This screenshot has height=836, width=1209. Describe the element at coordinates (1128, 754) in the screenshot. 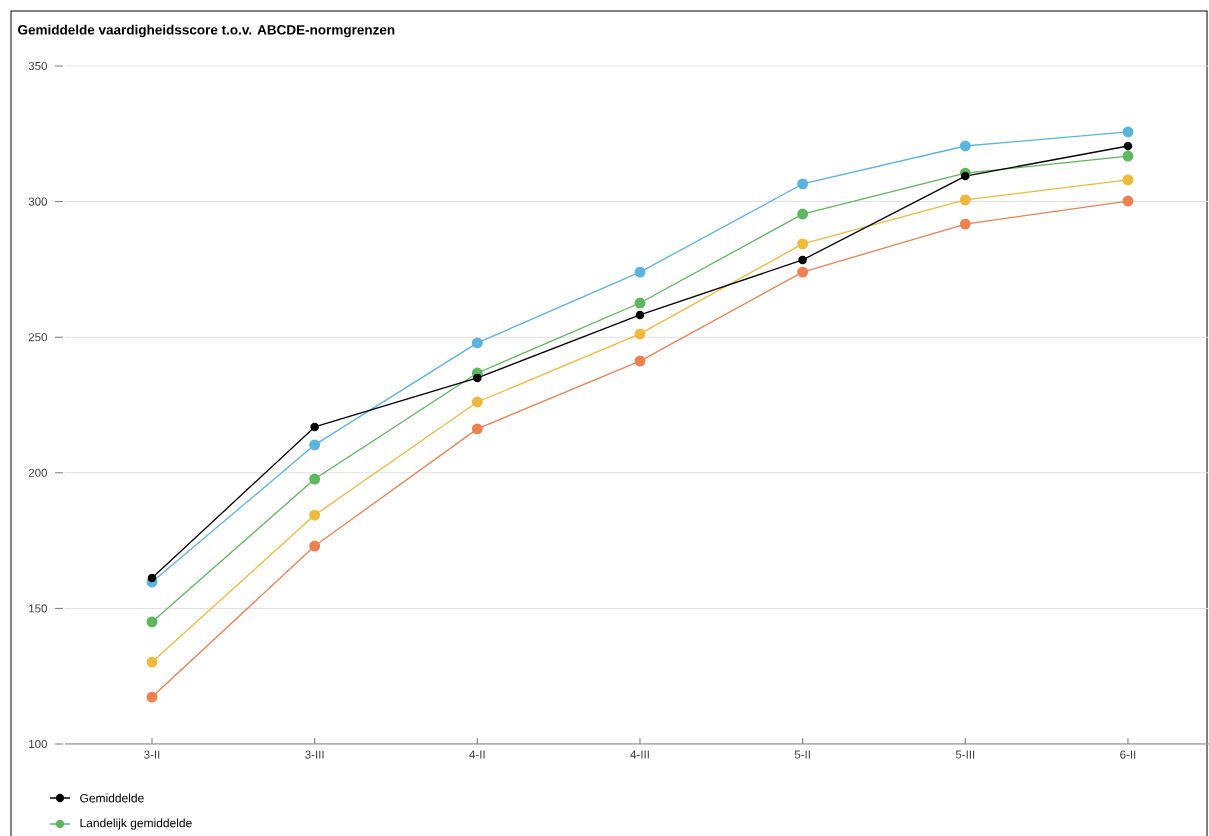

I see `x-tick-label: 6-II` at that location.